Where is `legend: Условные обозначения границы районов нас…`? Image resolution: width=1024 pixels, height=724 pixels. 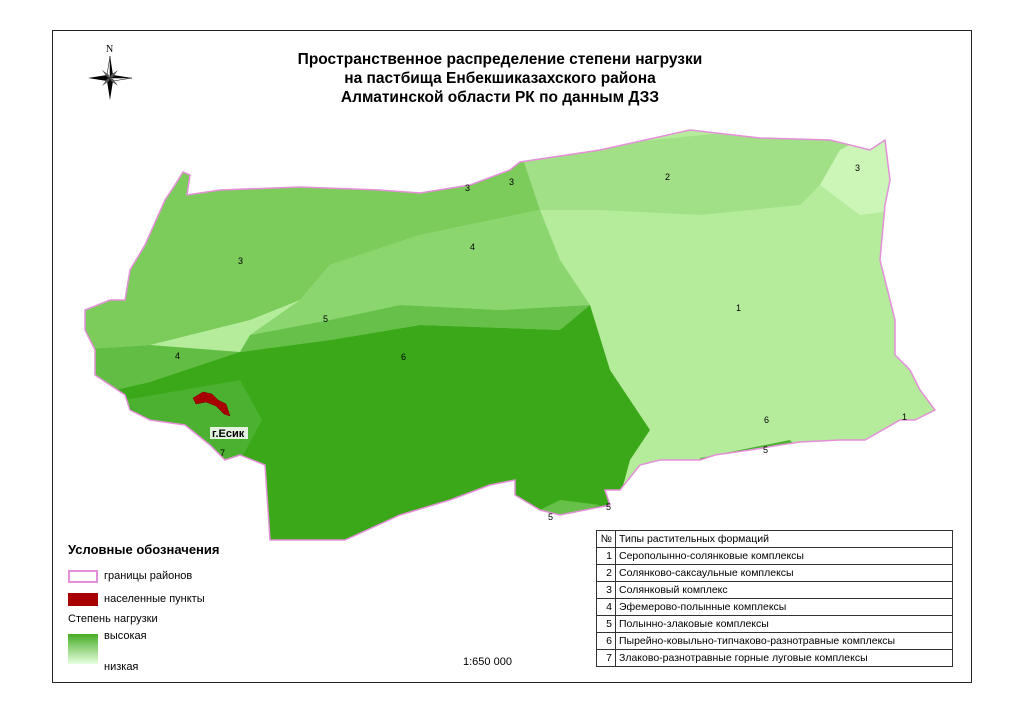
legend: Условные обозначения границы районов нас… is located at coordinates (143, 608).